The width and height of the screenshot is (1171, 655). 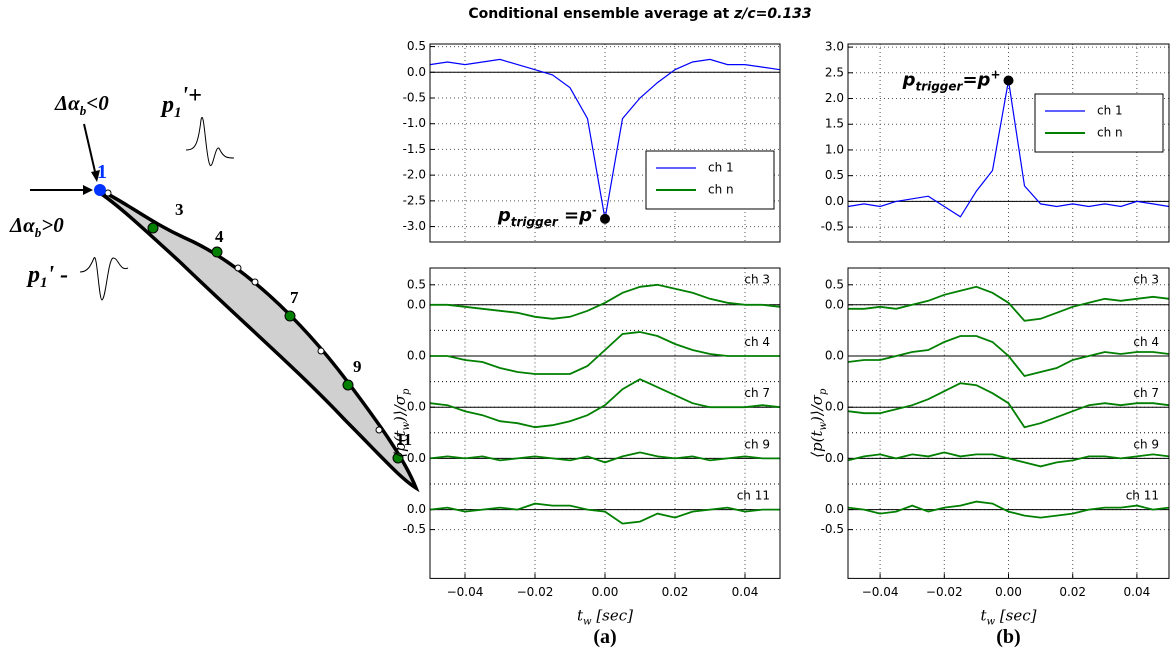 I want to click on sensor-label: 3, so click(x=179, y=209).